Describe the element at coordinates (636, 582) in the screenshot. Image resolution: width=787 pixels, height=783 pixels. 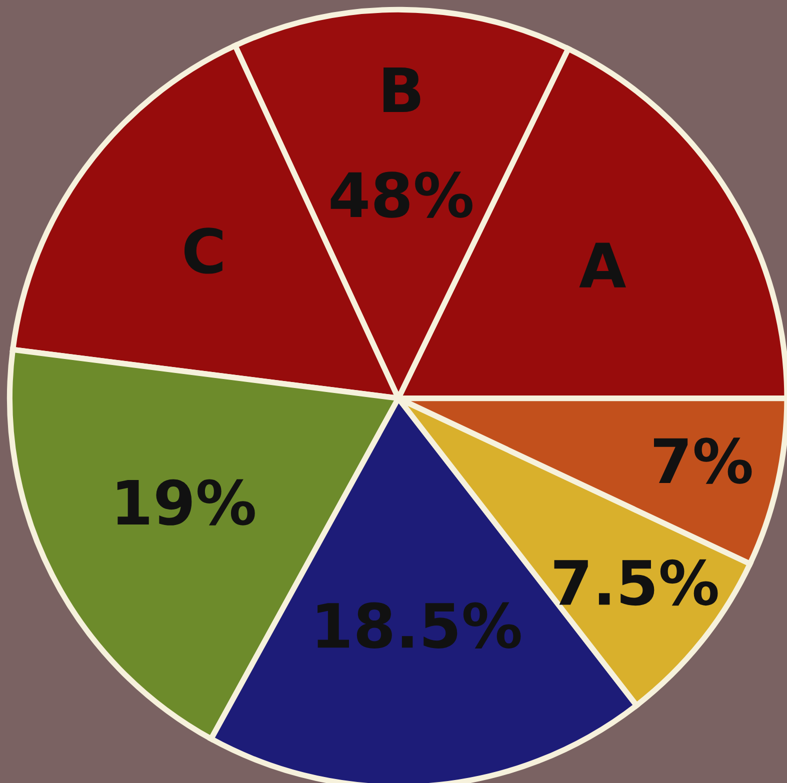
I see `data-label: 7.5%` at that location.